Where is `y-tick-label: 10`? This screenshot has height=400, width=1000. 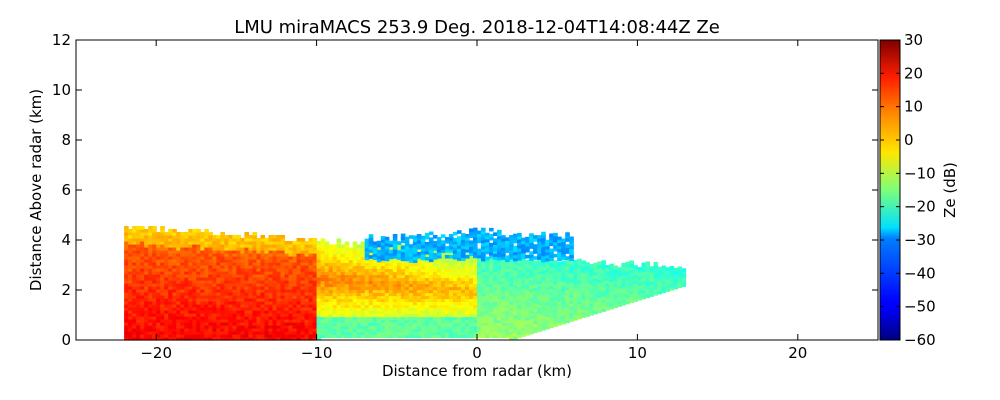 y-tick-label: 10 is located at coordinates (61, 90).